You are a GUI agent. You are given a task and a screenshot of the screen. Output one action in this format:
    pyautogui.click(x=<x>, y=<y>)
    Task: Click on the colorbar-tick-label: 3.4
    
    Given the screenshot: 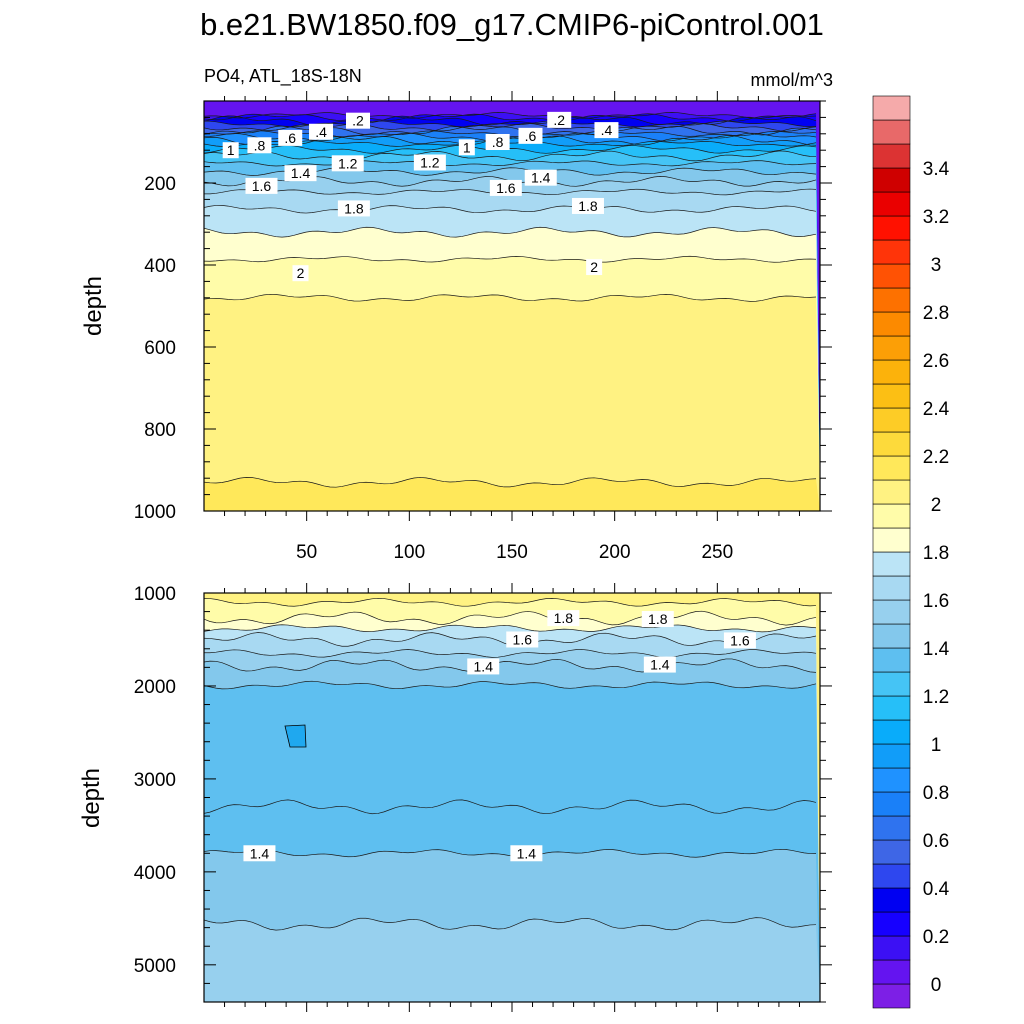 What is the action you would take?
    pyautogui.click(x=936, y=169)
    